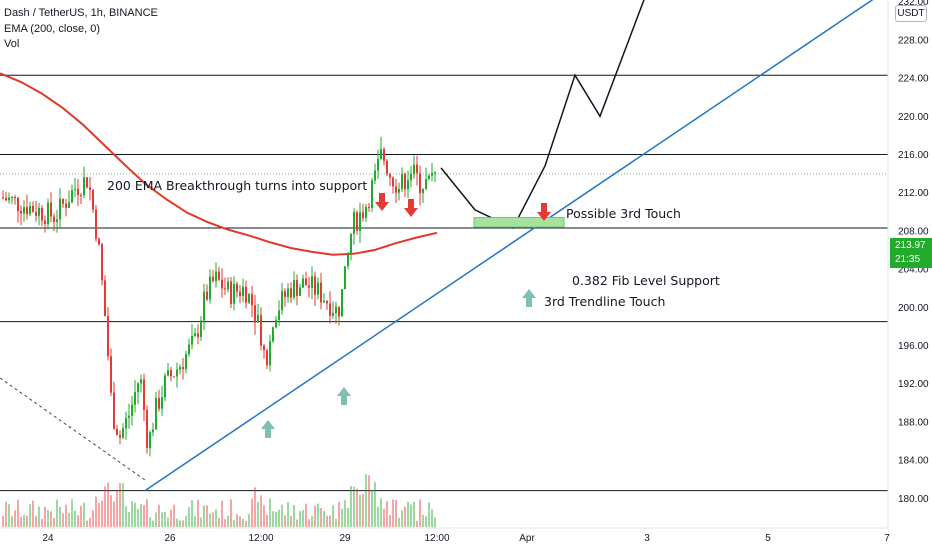  What do you see at coordinates (913, 79) in the screenshot?
I see `price-tick-label: 224.00` at bounding box center [913, 79].